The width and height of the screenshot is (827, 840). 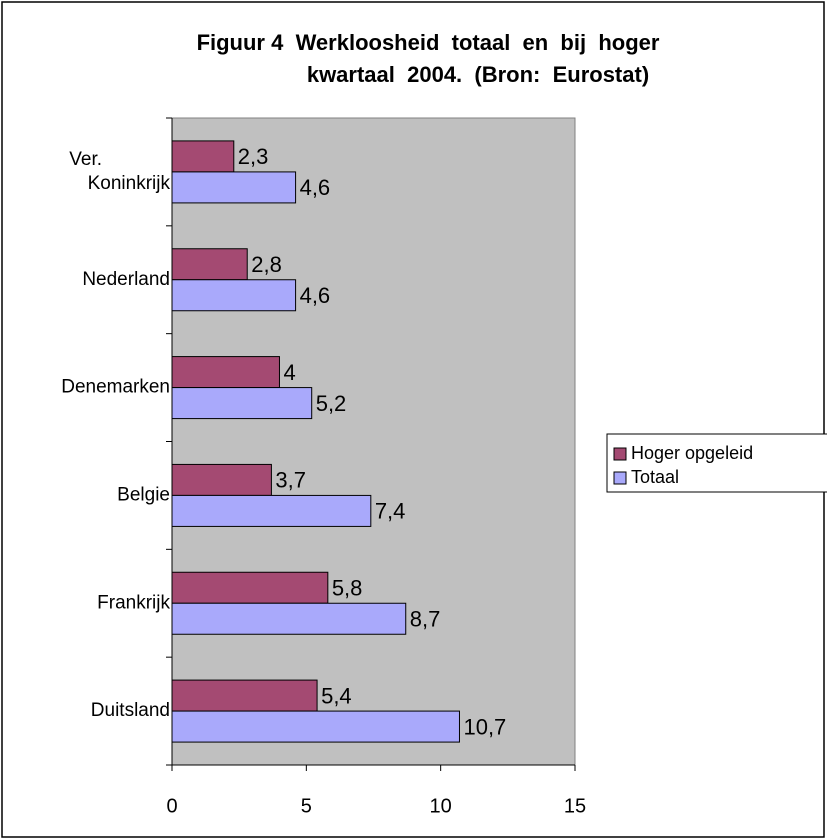 What do you see at coordinates (133, 602) in the screenshot?
I see `y-tick-label: Frankrijk` at bounding box center [133, 602].